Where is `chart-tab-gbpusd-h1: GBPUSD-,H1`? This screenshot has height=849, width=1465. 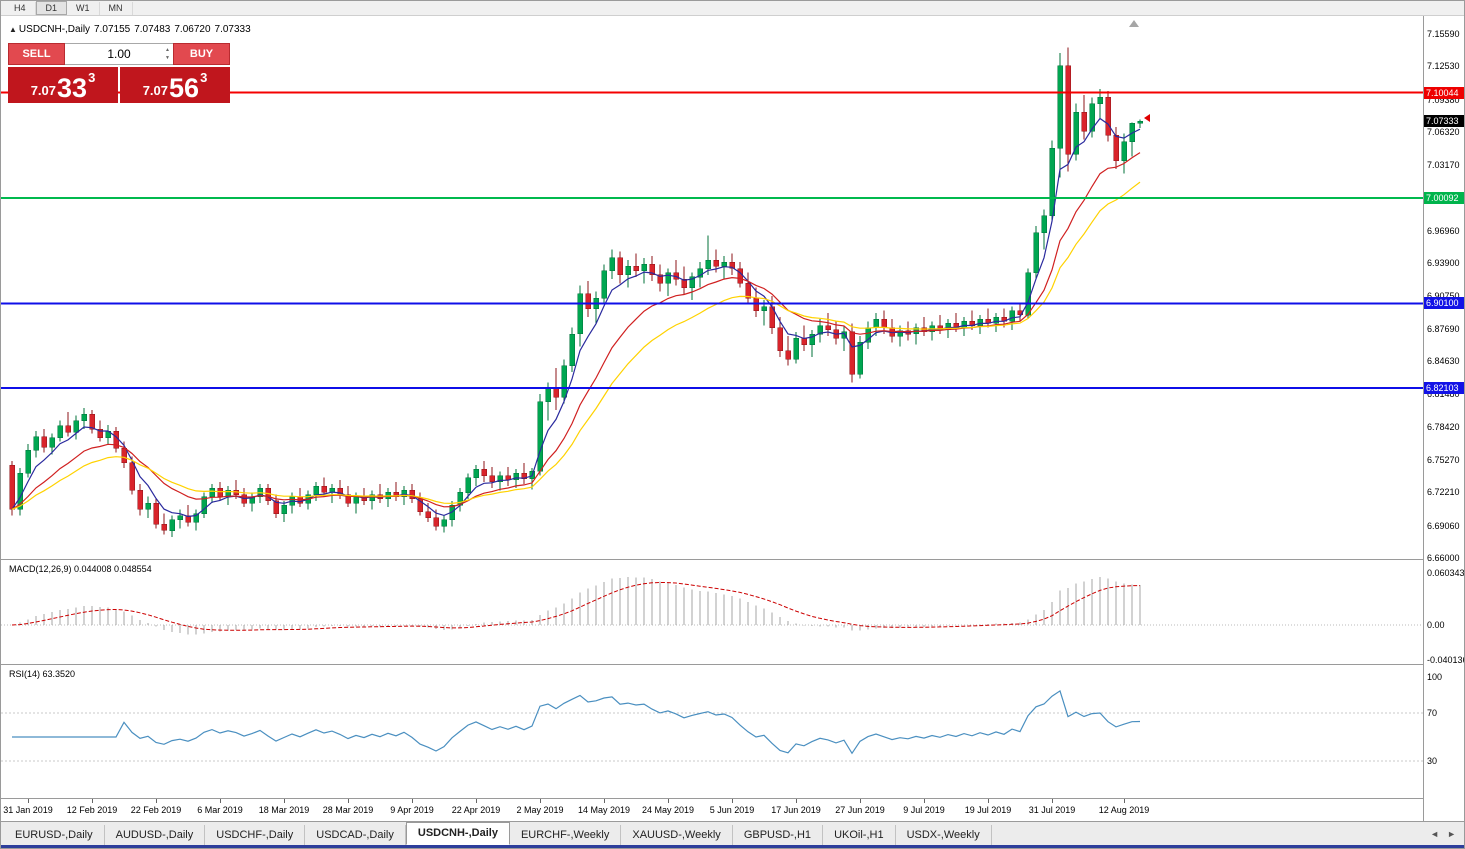 chart-tab-gbpusd-h1: GBPUSD-,H1 is located at coordinates (778, 835).